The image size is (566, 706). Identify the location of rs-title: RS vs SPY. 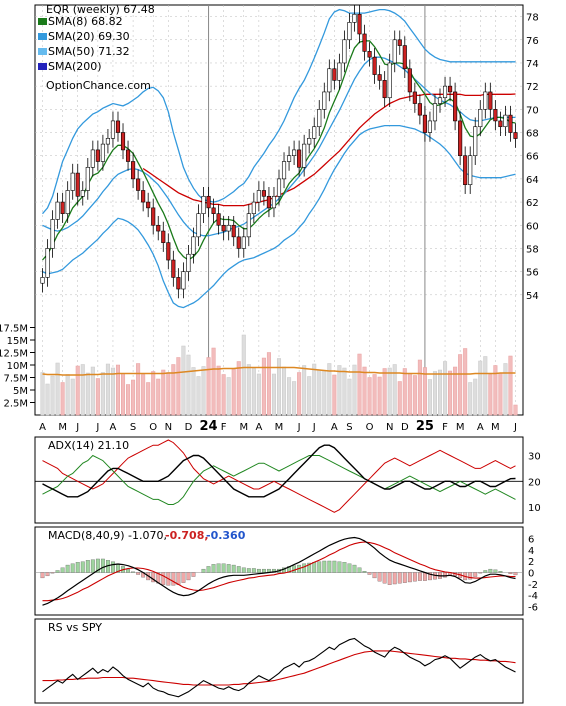
(75, 627).